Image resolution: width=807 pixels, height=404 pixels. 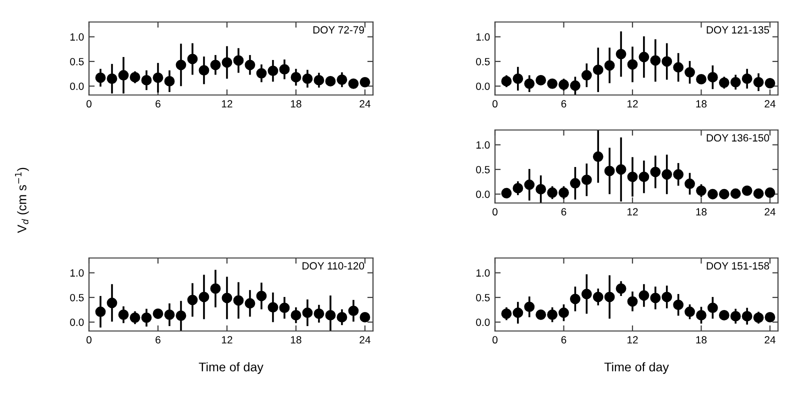 I want to click on annotation: DOY 72-79, so click(x=338, y=30).